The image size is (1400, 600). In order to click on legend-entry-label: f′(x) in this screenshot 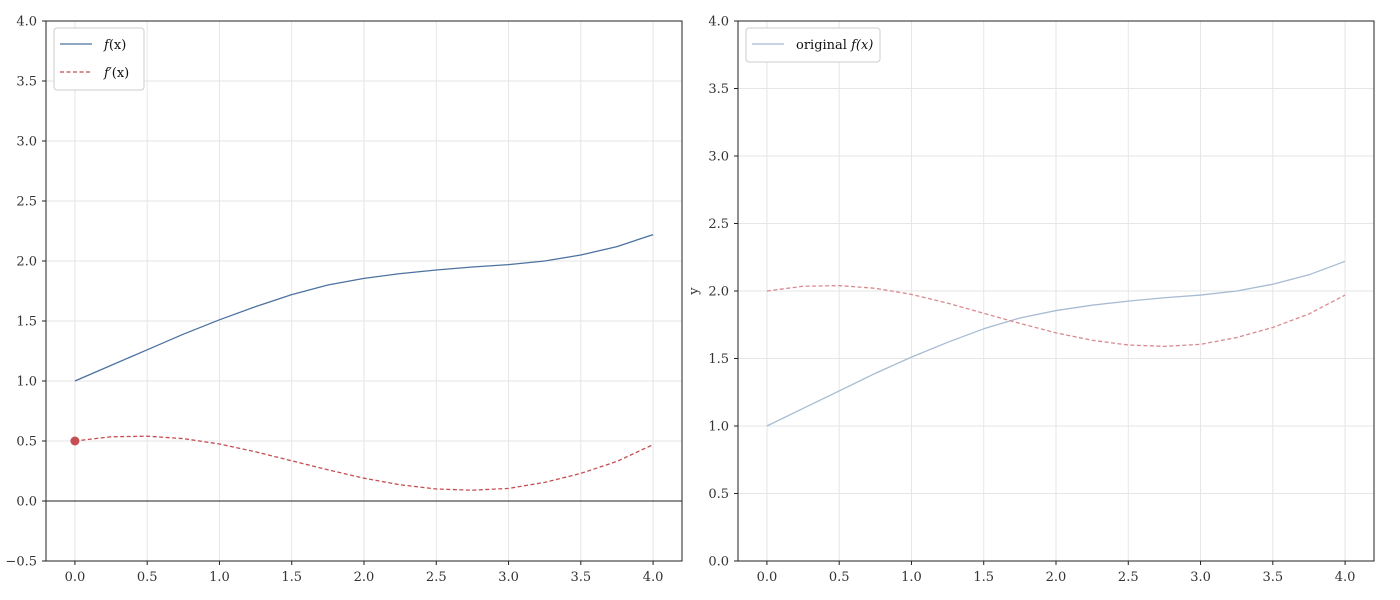, I will do `click(116, 73)`.